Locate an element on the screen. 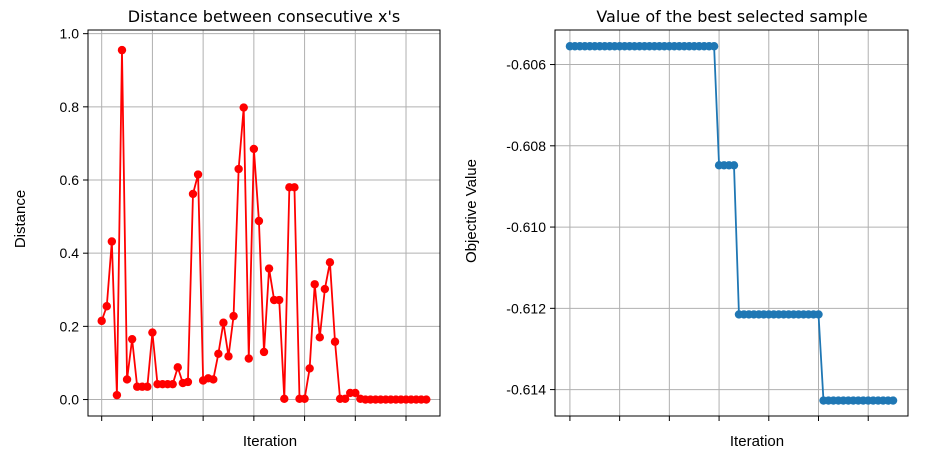 Image resolution: width=925 pixels, height=454 pixels. objective-y-tick-label: -0.612 is located at coordinates (526, 308).